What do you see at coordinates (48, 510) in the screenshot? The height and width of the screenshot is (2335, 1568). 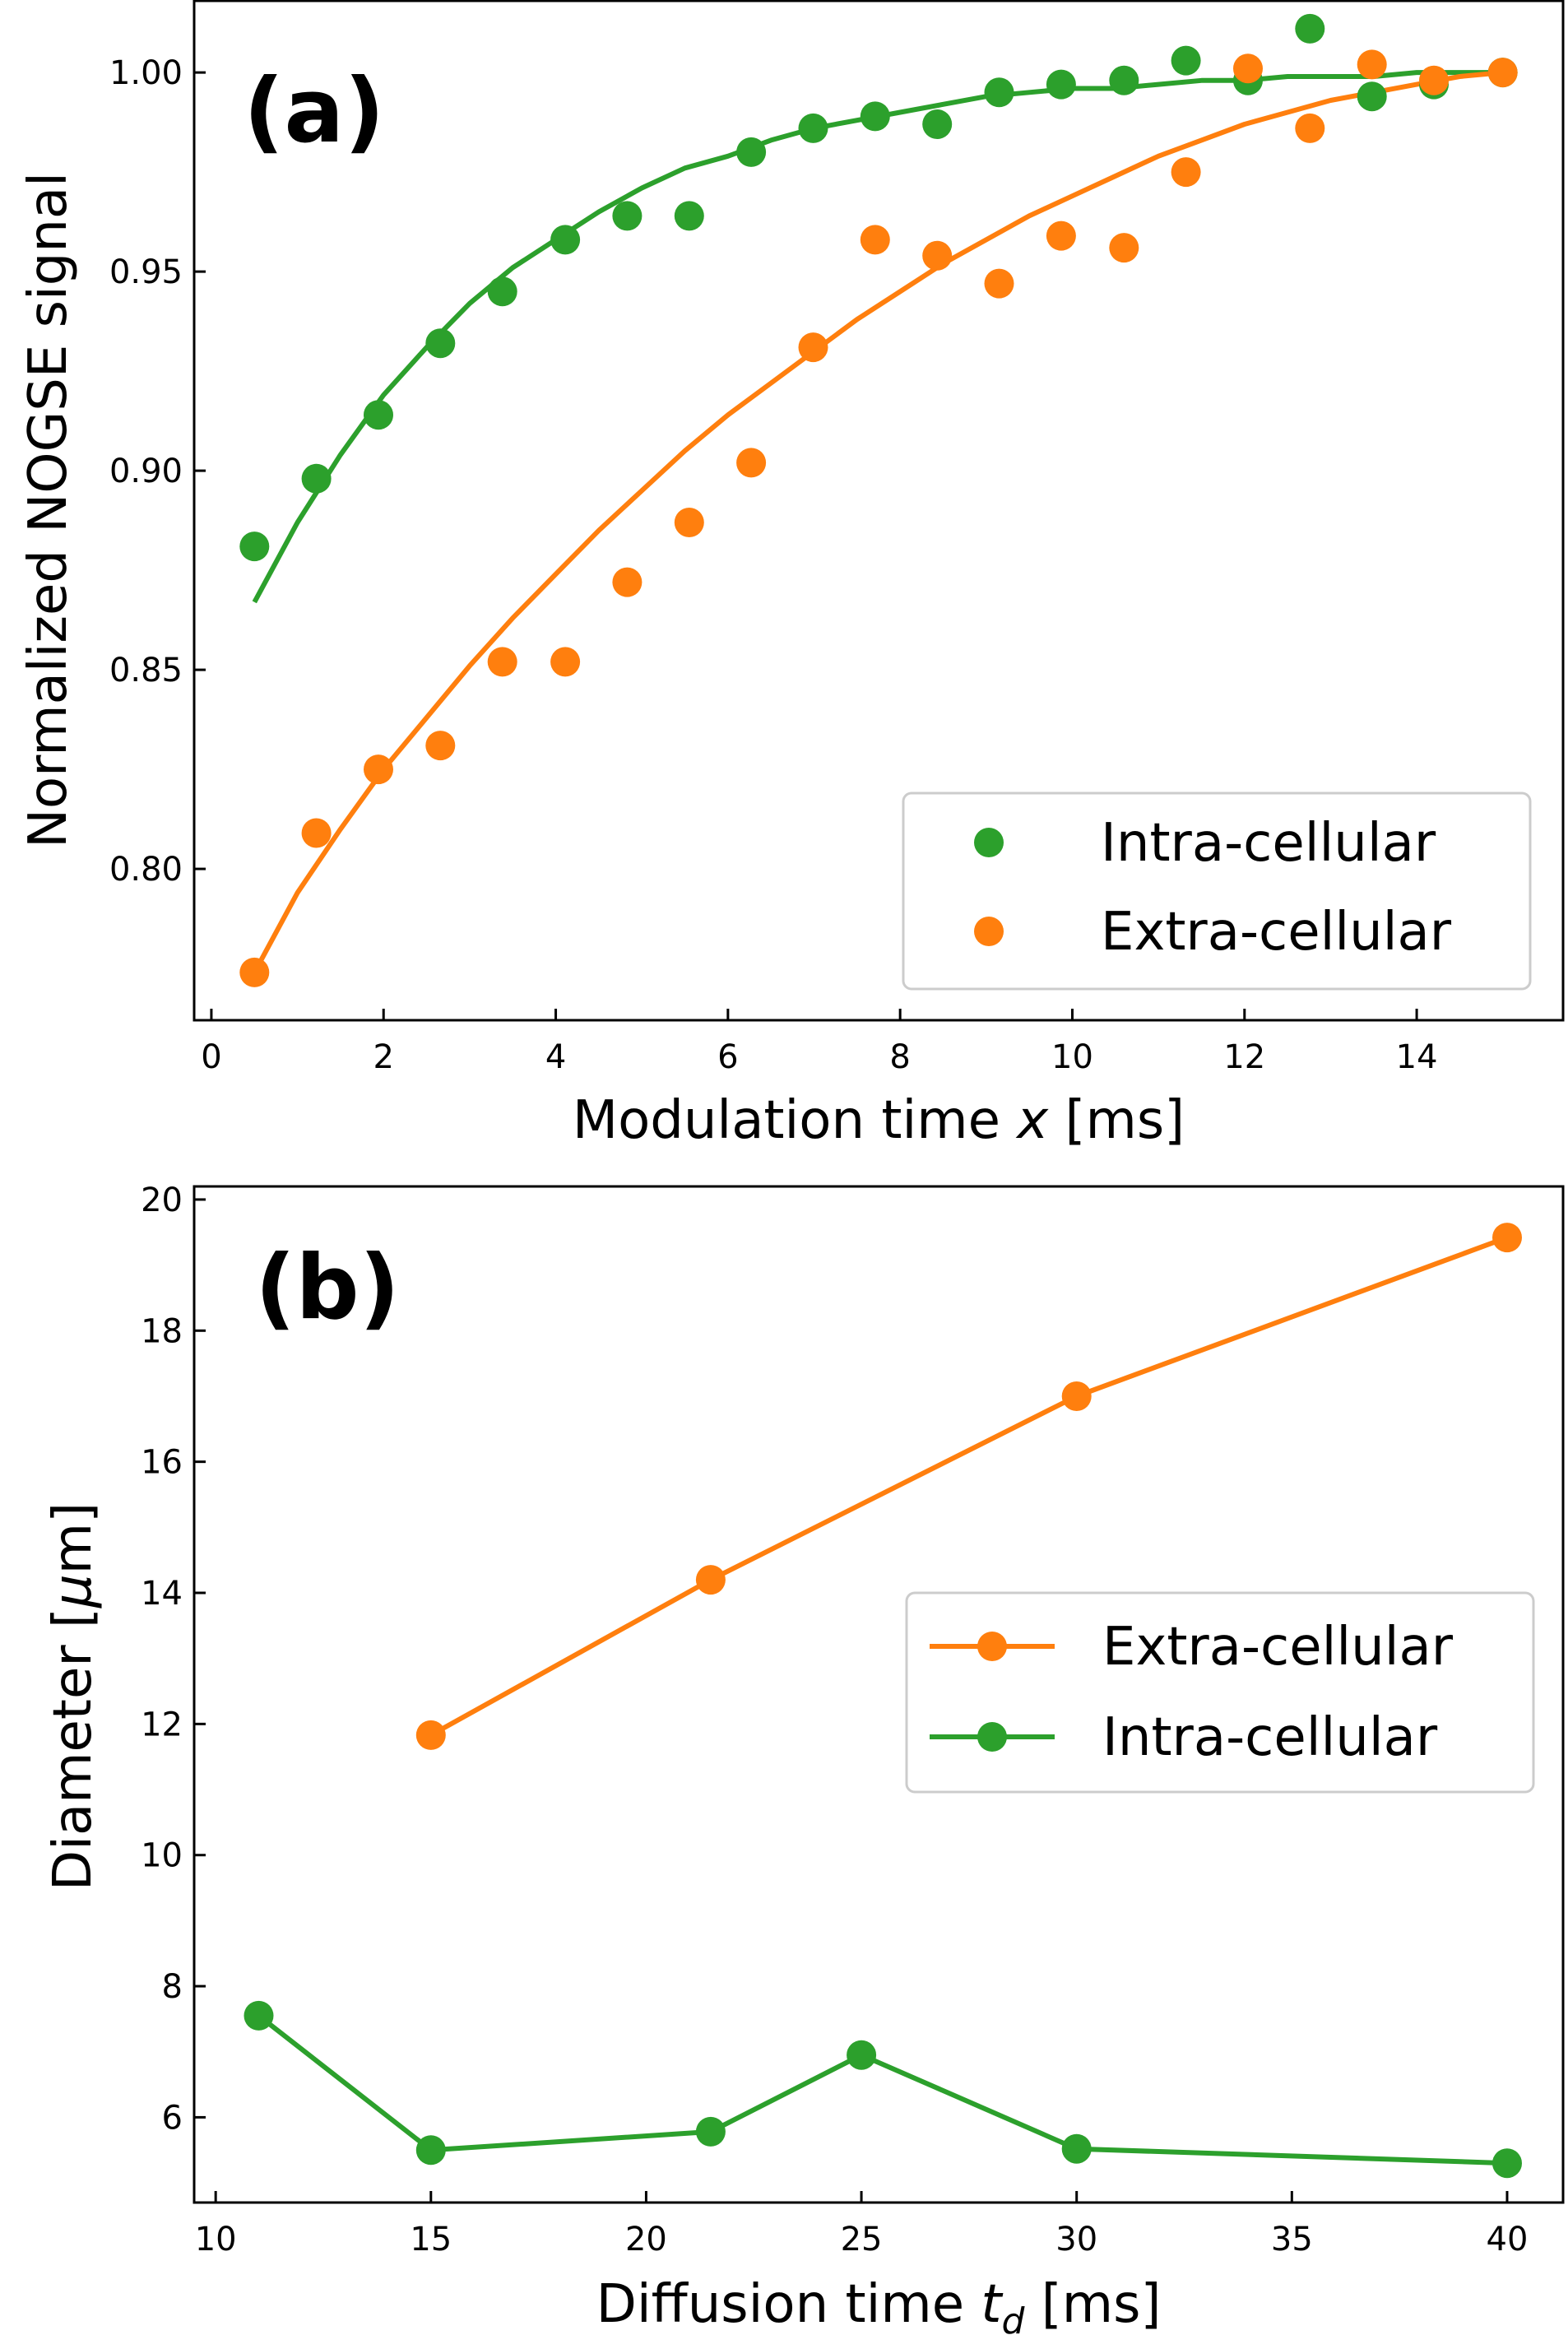 I see `panel-a-y-axis-label: Normalized NOGSE signal` at bounding box center [48, 510].